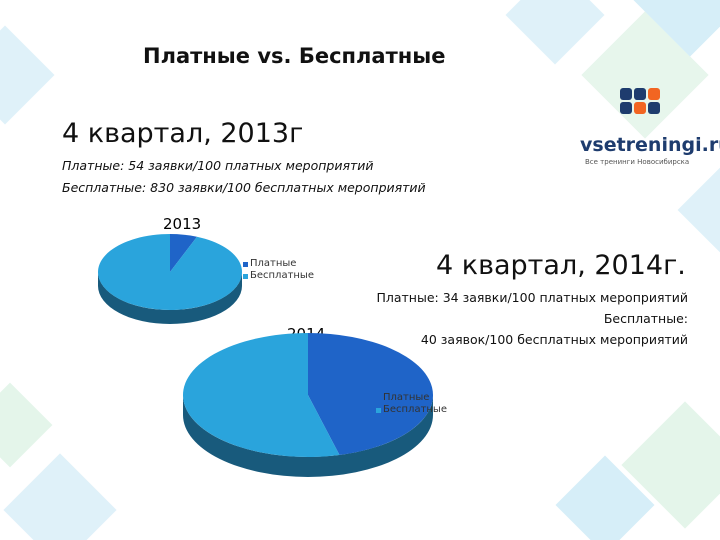 The width and height of the screenshot is (720, 540). What do you see at coordinates (637, 162) in the screenshot?
I see `logo-tagline: Все тренинги Новосибирска` at bounding box center [637, 162].